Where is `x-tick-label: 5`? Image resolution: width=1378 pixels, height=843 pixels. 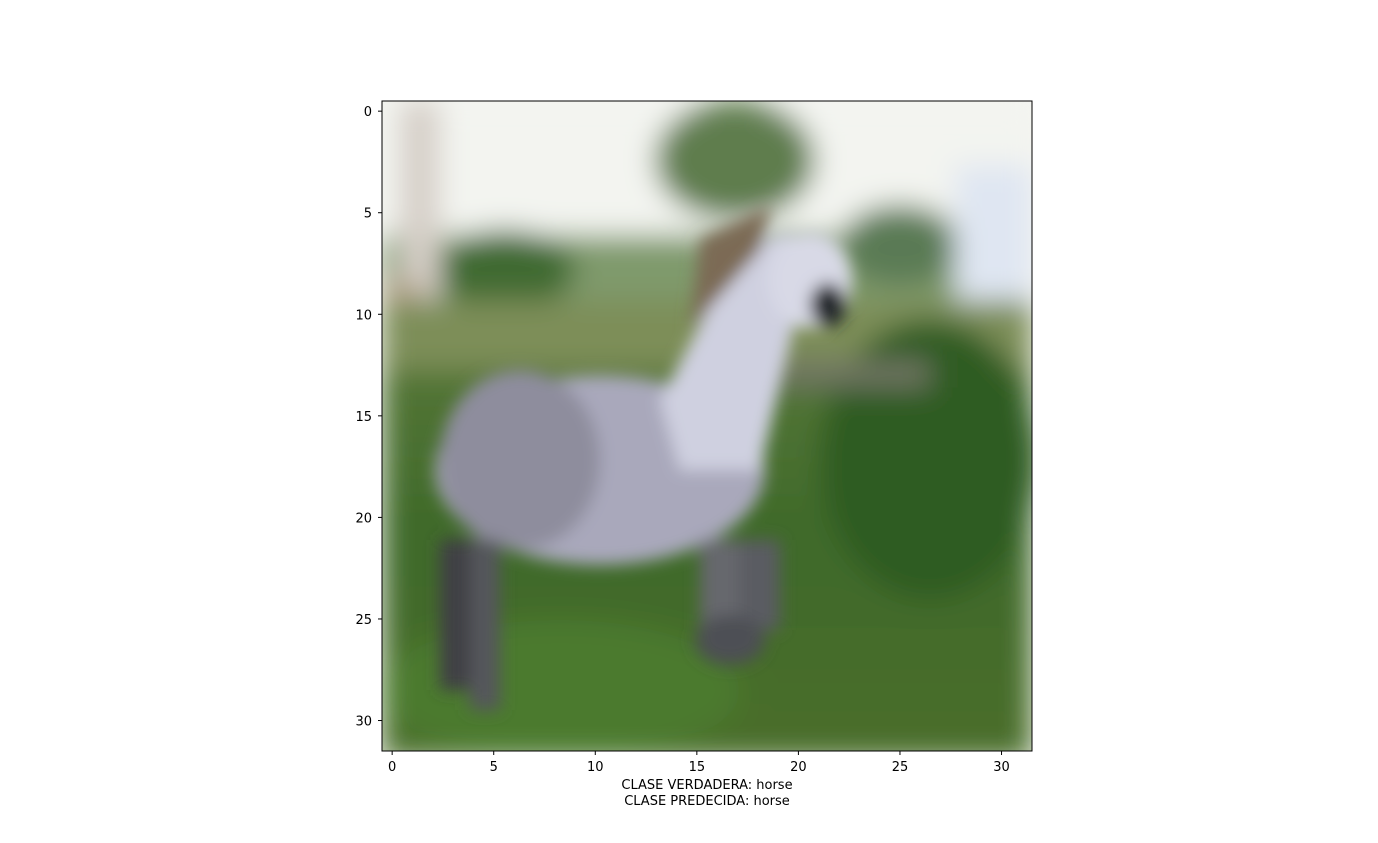
x-tick-label: 5 is located at coordinates (494, 767).